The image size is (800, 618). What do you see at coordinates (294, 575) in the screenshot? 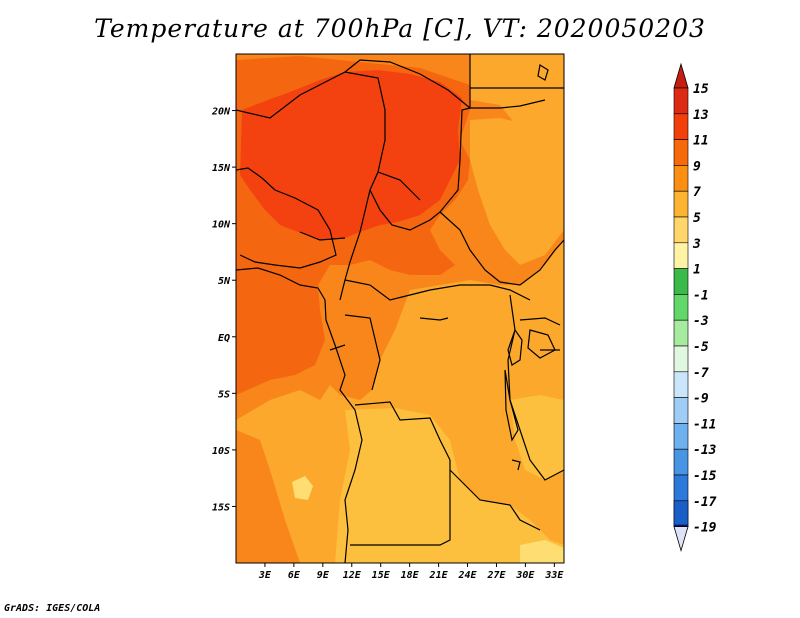
I see `lon-tick-label: 6E` at bounding box center [294, 575].